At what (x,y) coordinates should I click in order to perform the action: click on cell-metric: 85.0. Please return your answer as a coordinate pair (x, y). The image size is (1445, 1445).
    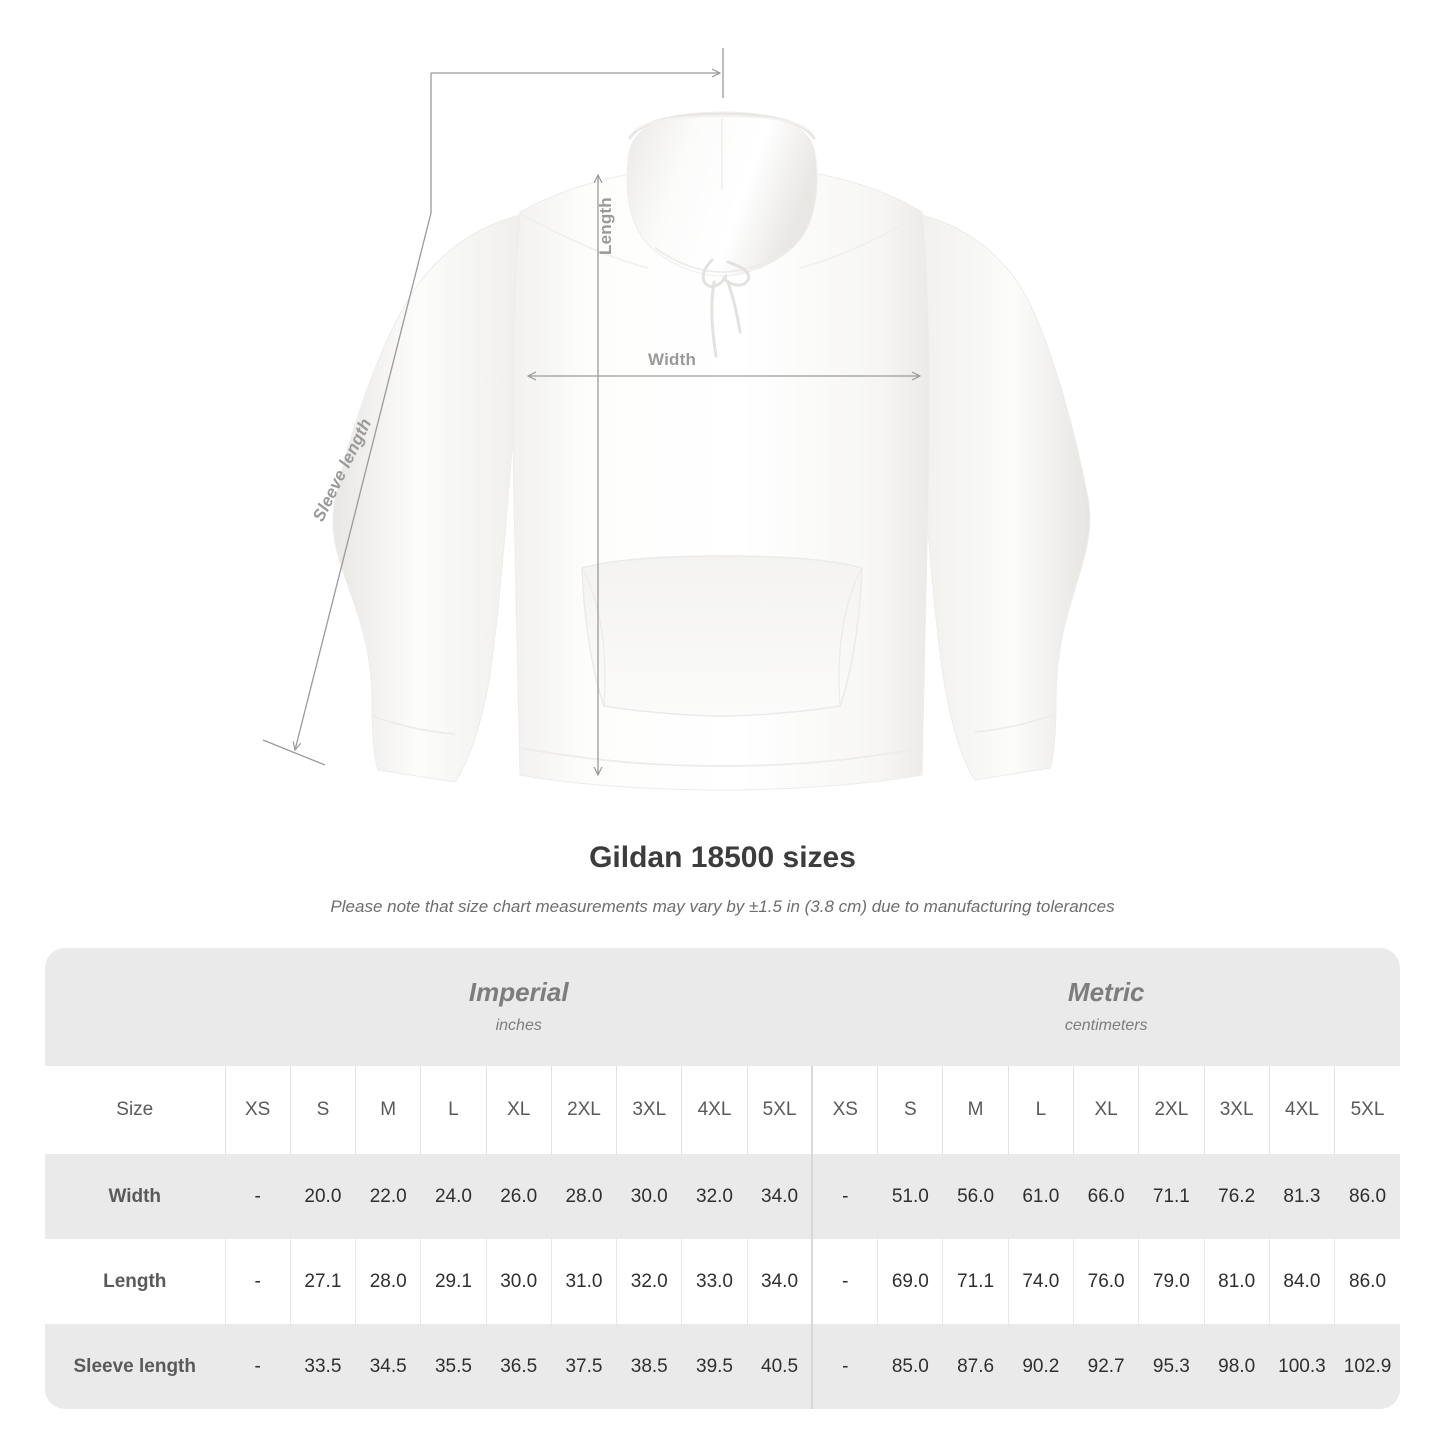
    Looking at the image, I should click on (910, 1366).